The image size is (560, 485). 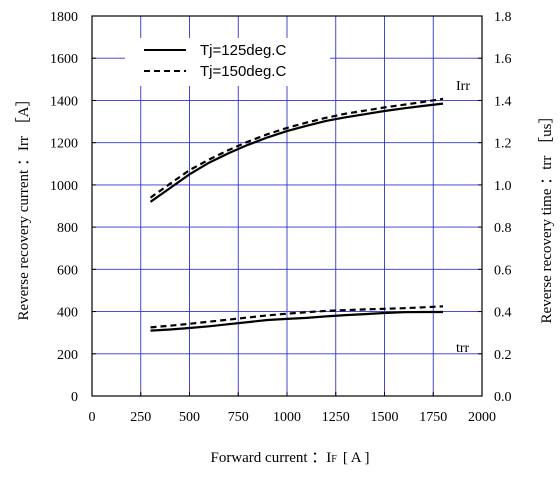 What do you see at coordinates (287, 417) in the screenshot?
I see `x-tick-label: 1000` at bounding box center [287, 417].